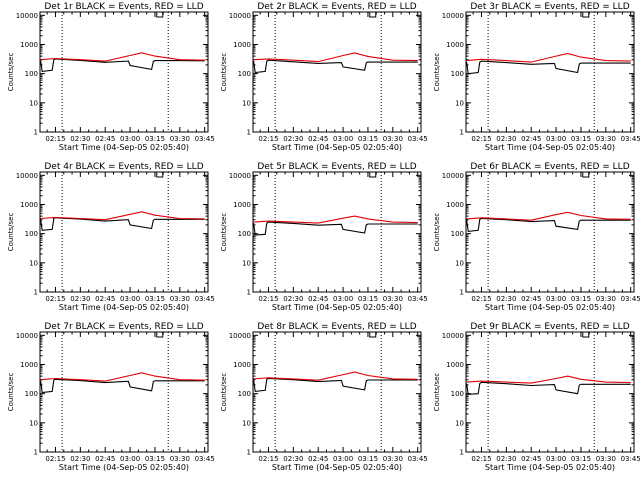 The width and height of the screenshot is (640, 480). I want to click on chart-title: Det 2r BLACK = Events, RED = LLD, so click(336, 7).